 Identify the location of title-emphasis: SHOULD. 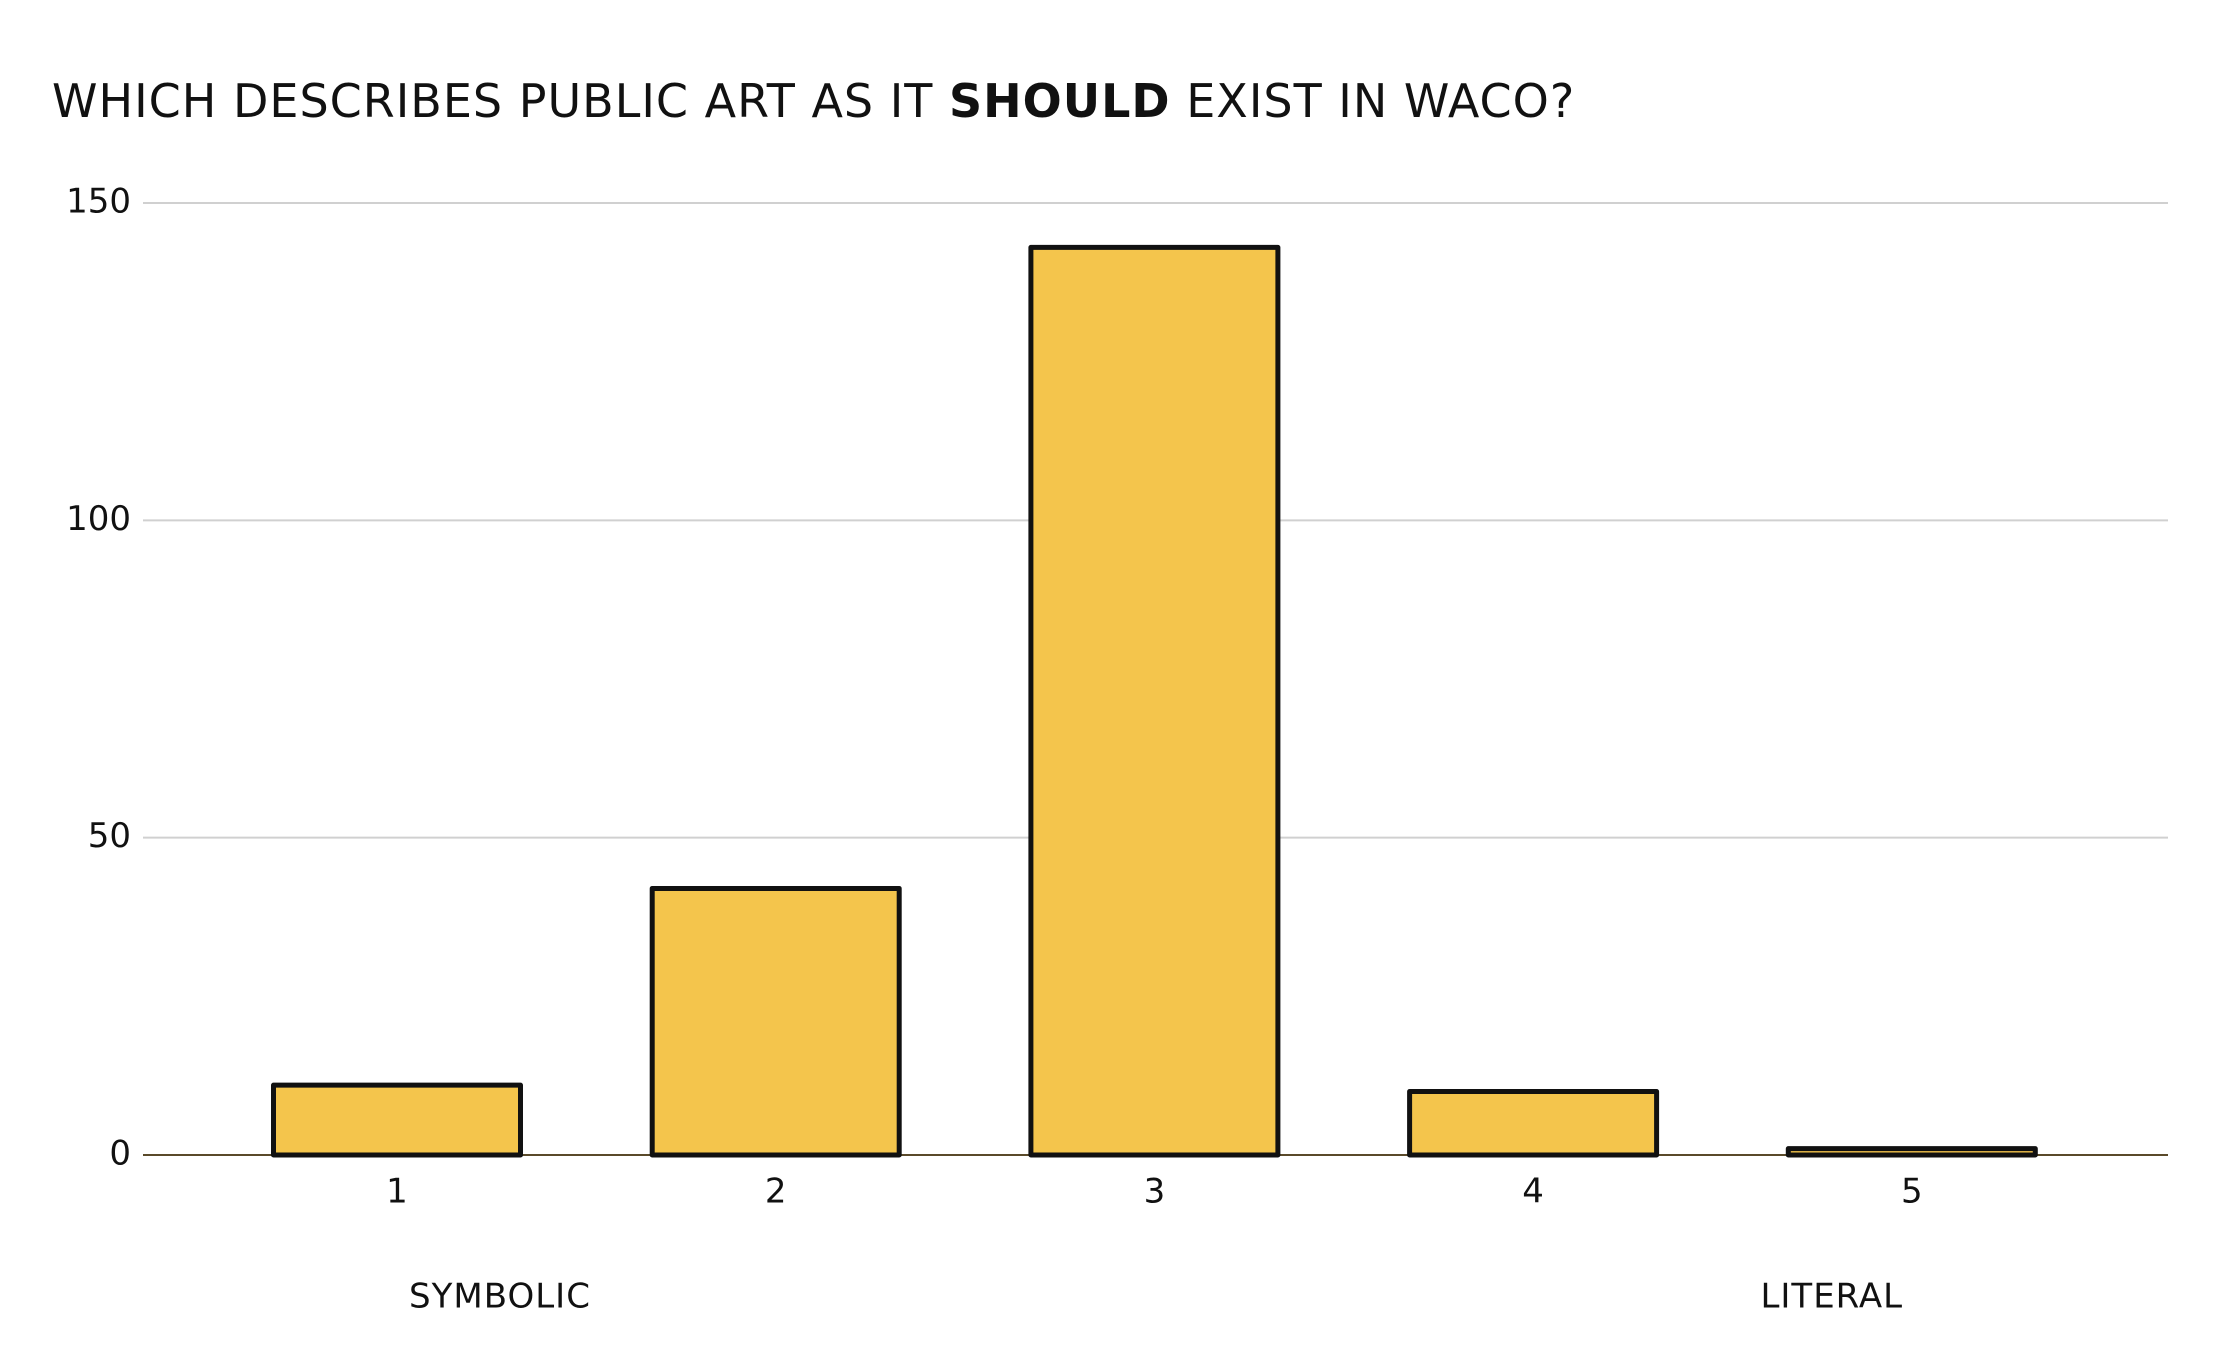
(1060, 101).